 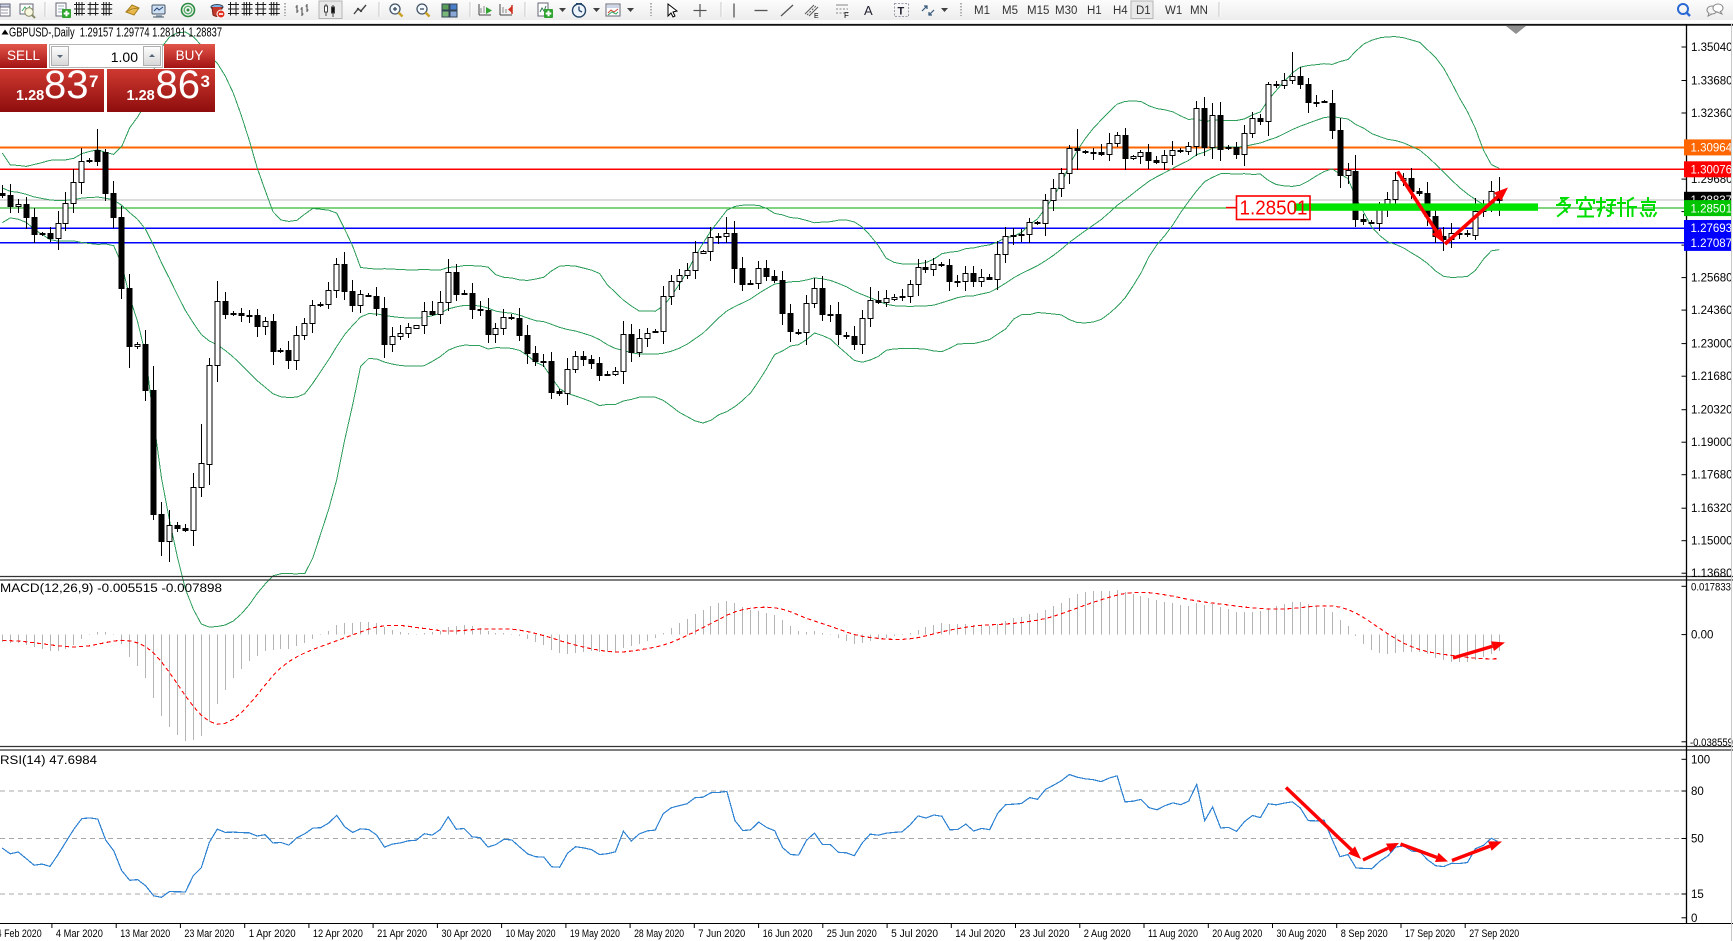 I want to click on svg-text: 30 Apr 2020, so click(x=466, y=934).